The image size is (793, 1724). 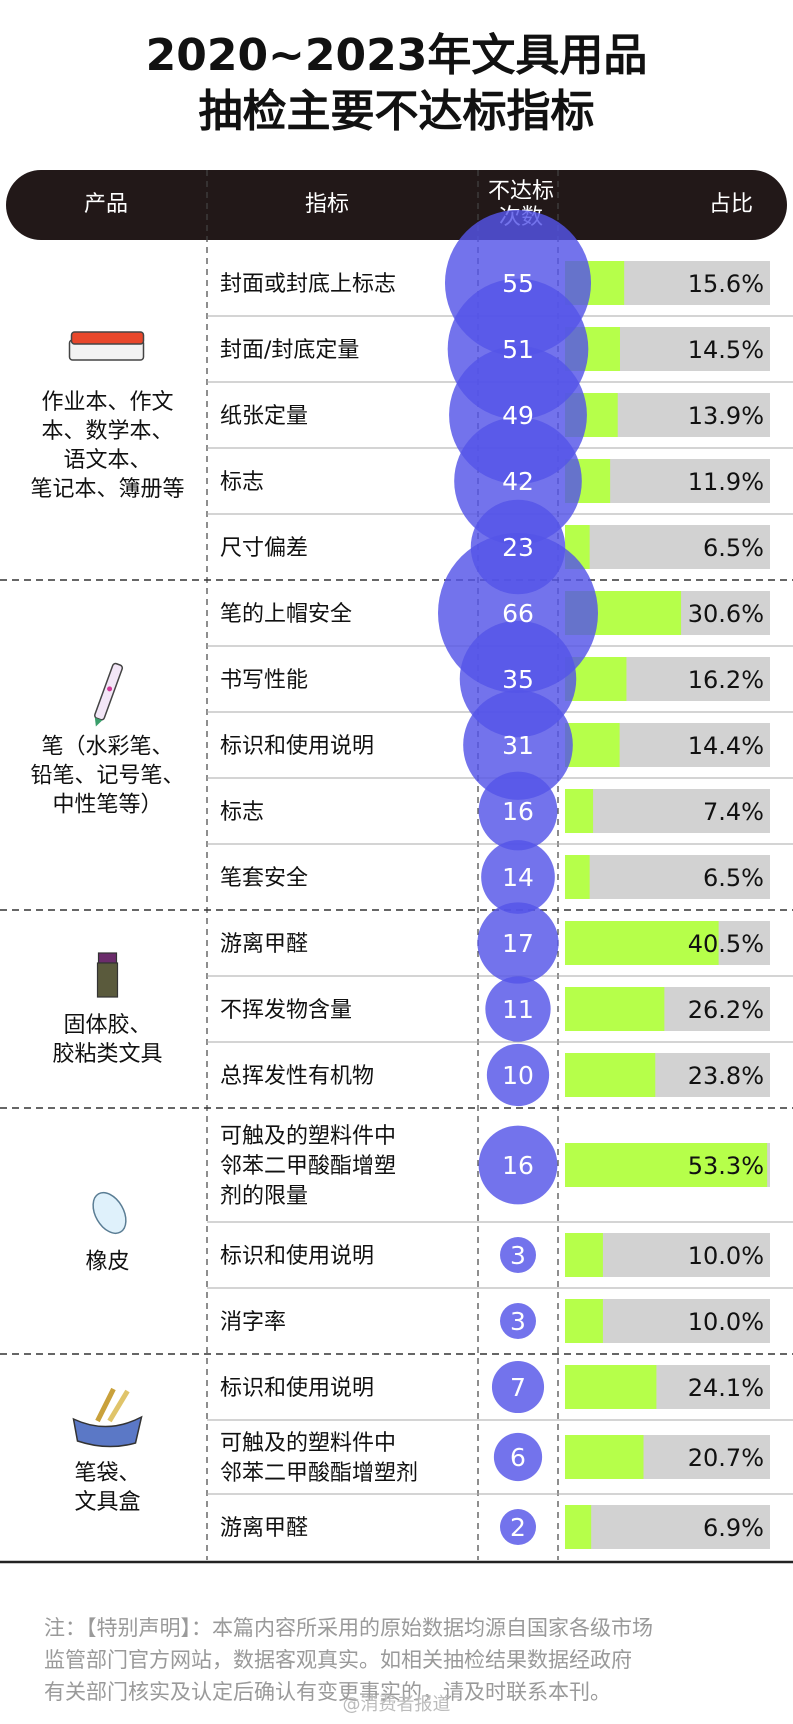 I want to click on header-indicator: 指标, so click(x=326, y=204).